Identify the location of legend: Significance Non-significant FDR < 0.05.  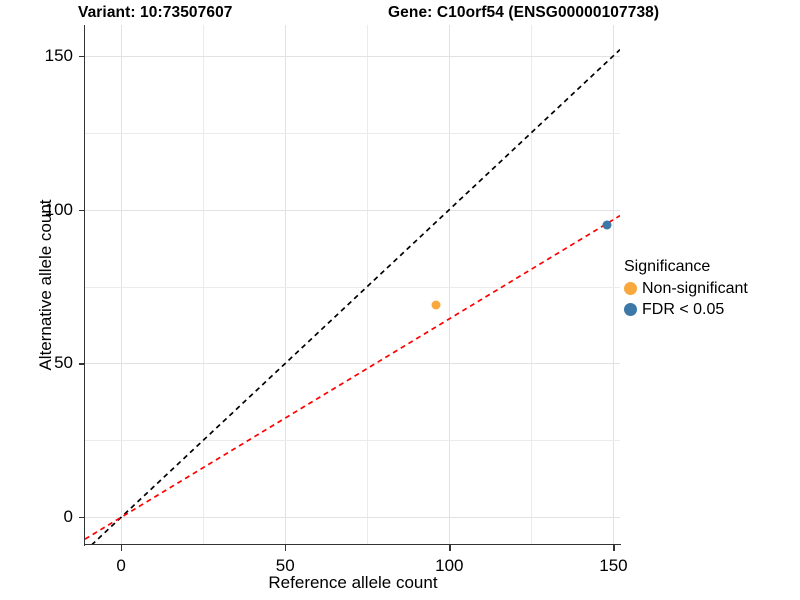
(712, 289).